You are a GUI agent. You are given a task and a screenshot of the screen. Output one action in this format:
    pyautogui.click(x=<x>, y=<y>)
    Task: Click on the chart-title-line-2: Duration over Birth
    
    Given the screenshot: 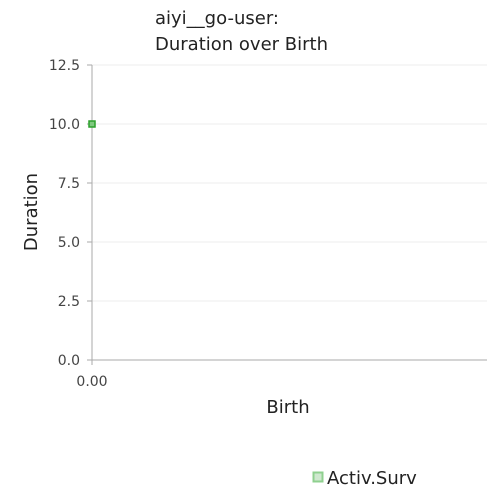 What is the action you would take?
    pyautogui.click(x=241, y=44)
    